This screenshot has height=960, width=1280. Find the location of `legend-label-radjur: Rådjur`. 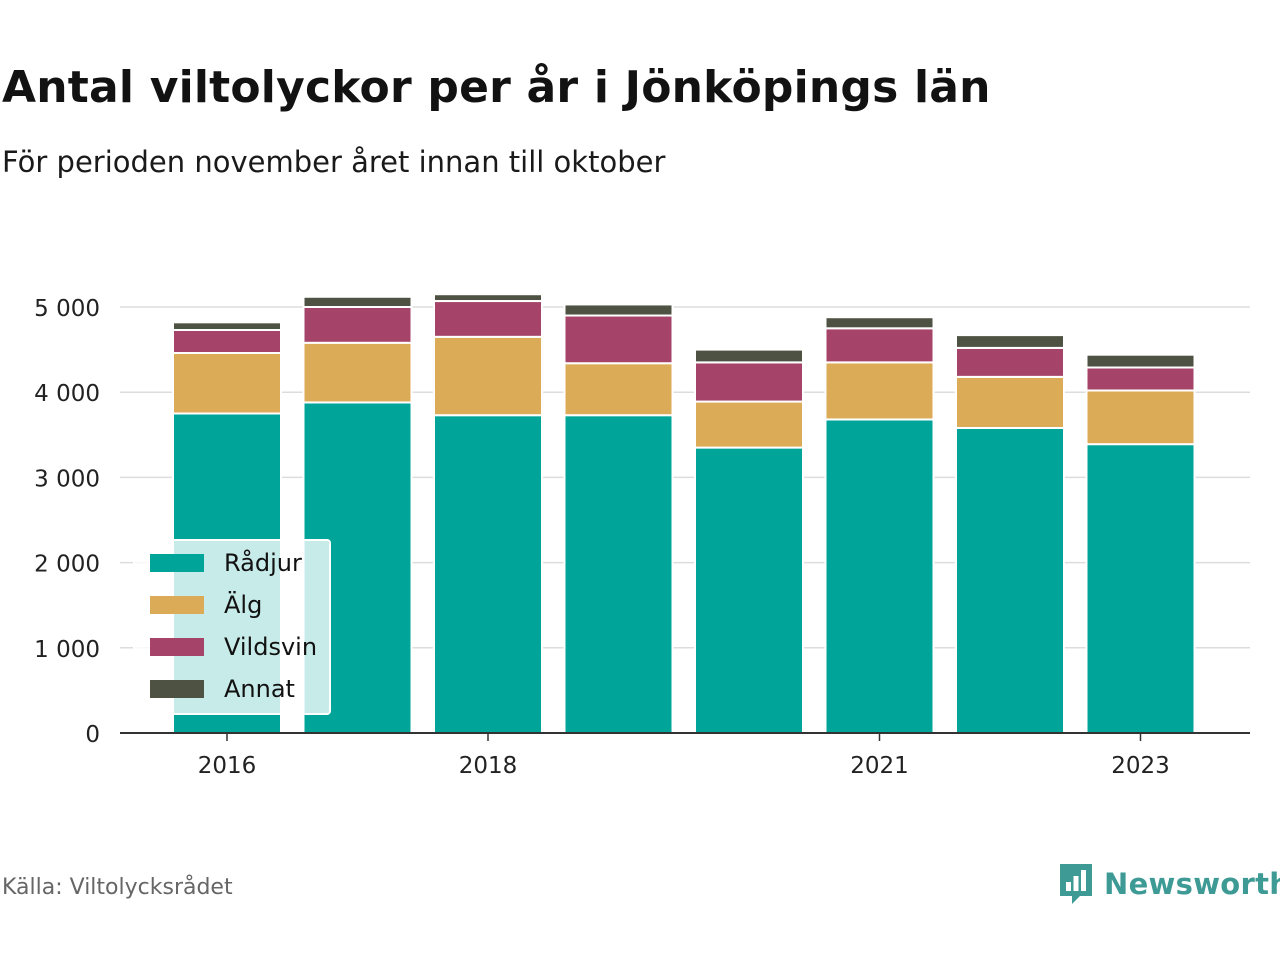

legend-label-radjur: Rådjur is located at coordinates (263, 562).